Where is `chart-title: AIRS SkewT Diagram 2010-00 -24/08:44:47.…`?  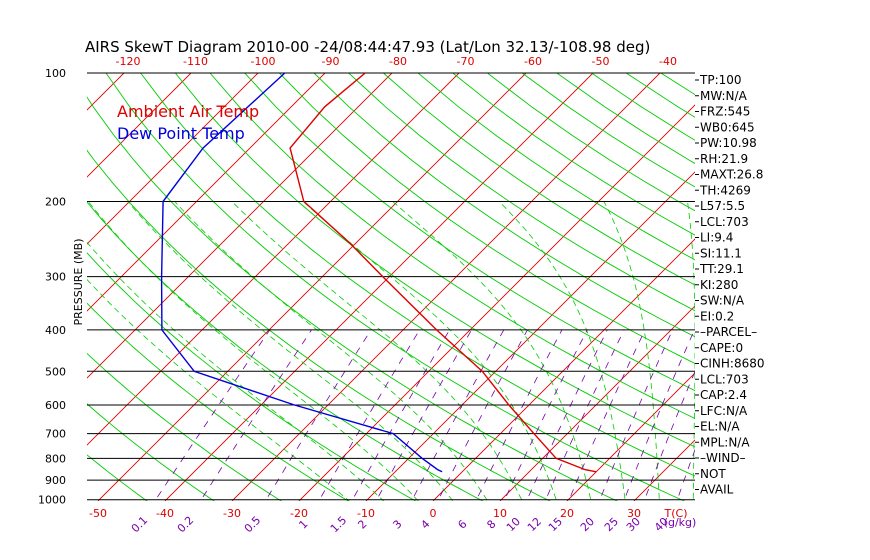 chart-title: AIRS SkewT Diagram 2010-00 -24/08:44:47.… is located at coordinates (367, 47).